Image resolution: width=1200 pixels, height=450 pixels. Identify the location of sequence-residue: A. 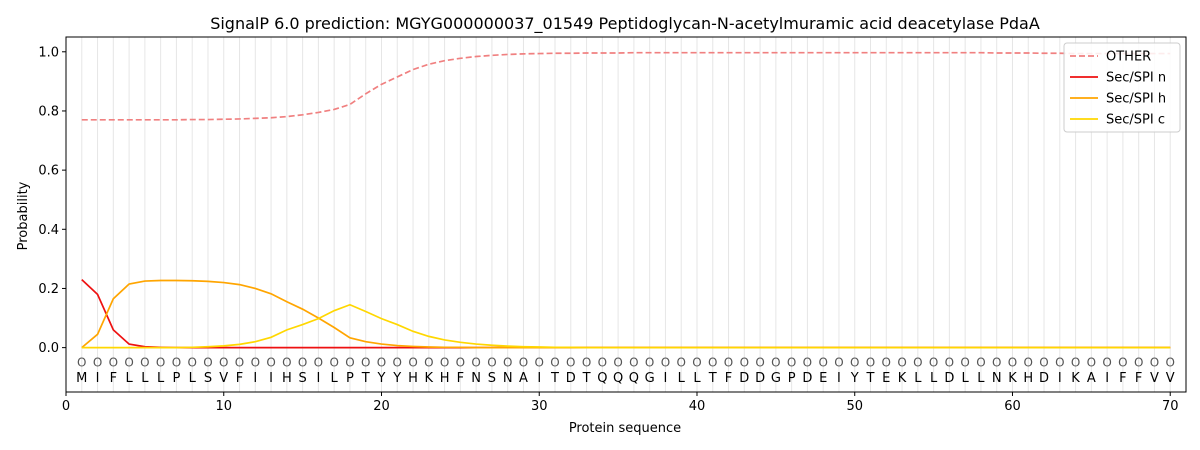
(523, 378).